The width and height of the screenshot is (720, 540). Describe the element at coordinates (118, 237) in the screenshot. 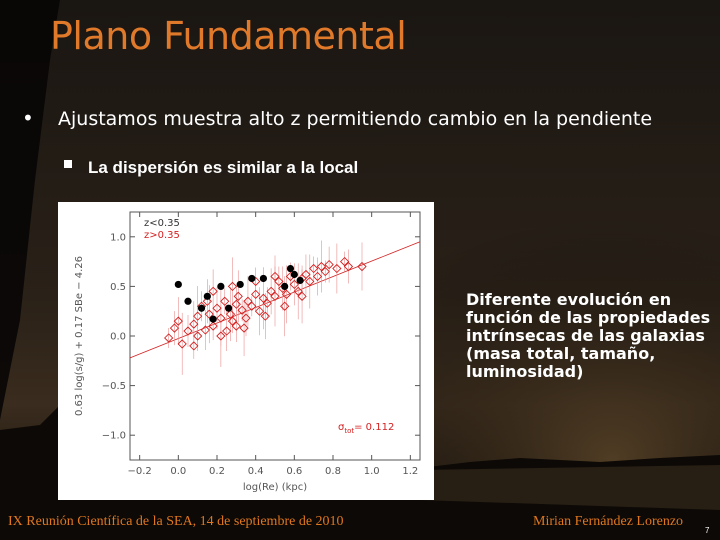

I see `y-tick-label: 1.0` at that location.